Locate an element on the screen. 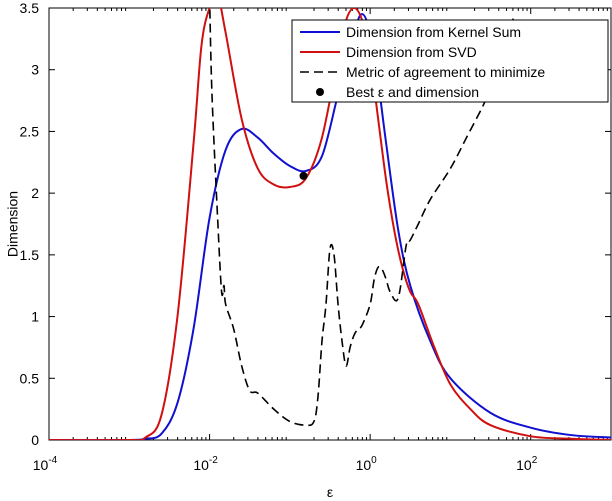 The height and width of the screenshot is (501, 612). legend-label: Dimension from SVD is located at coordinates (411, 52).